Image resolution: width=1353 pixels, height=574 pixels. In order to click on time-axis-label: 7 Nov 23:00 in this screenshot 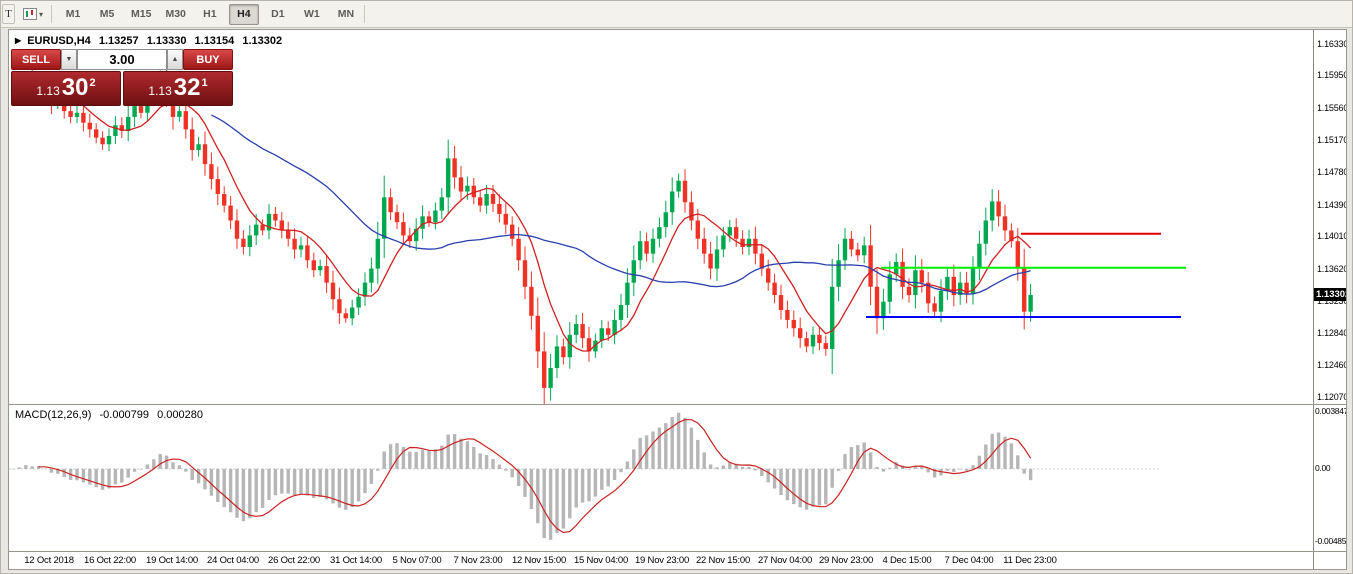, I will do `click(478, 560)`.